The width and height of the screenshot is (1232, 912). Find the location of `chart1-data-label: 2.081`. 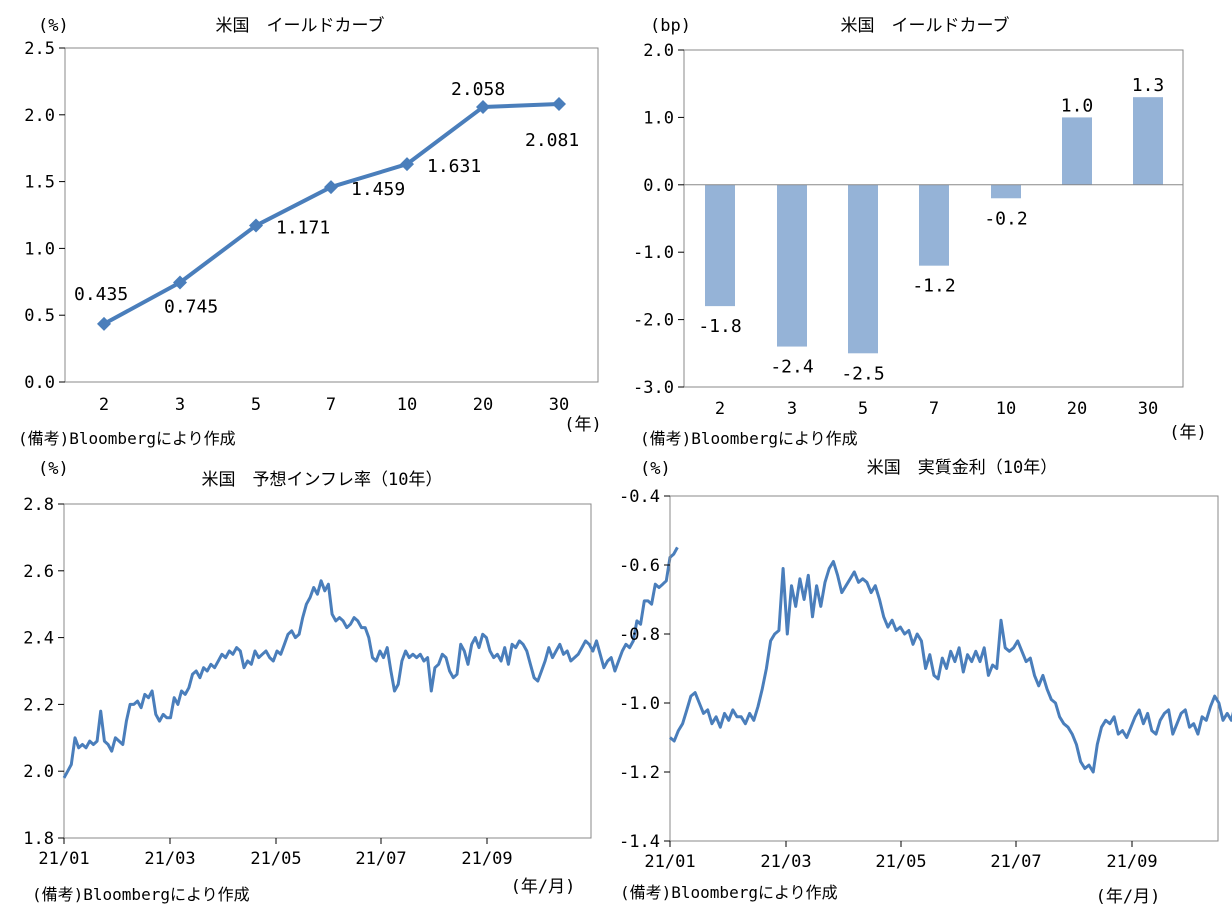

chart1-data-label: 2.081 is located at coordinates (552, 140).